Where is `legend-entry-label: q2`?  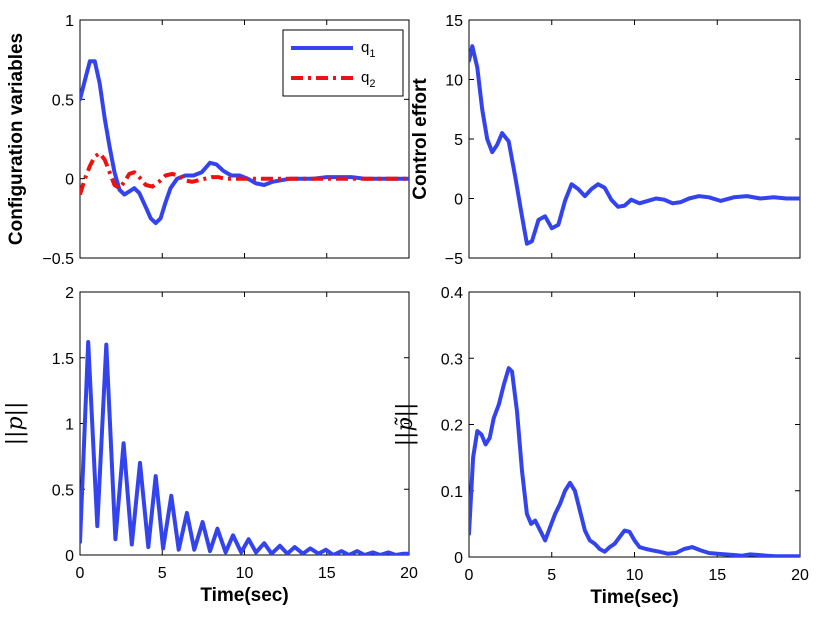 legend-entry-label: q2 is located at coordinates (368, 79).